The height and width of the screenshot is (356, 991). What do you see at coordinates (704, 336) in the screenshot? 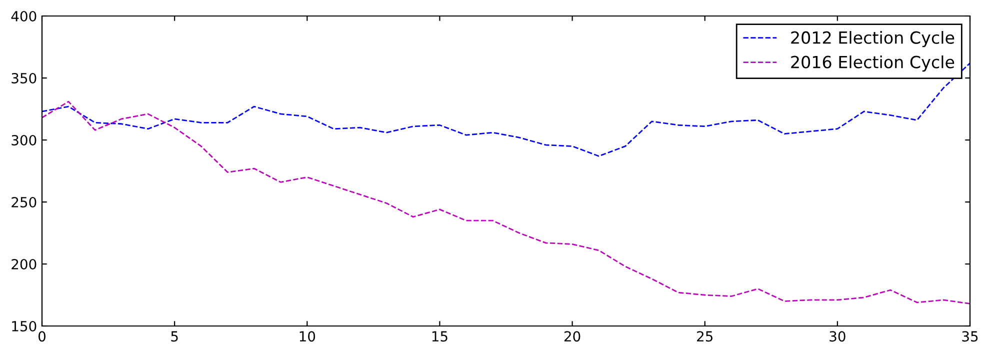
I see `x-tick-label: 25` at bounding box center [704, 336].